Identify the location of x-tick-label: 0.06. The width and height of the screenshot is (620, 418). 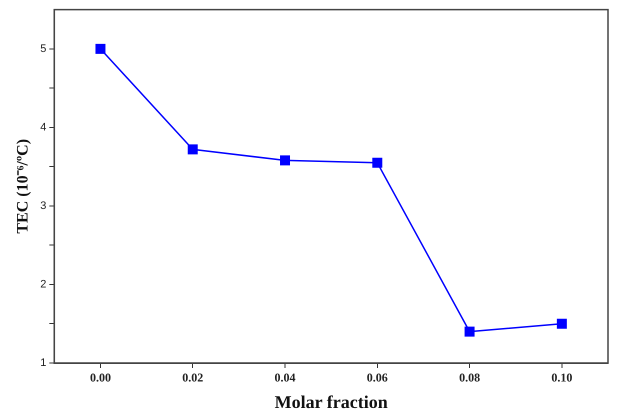
(377, 377).